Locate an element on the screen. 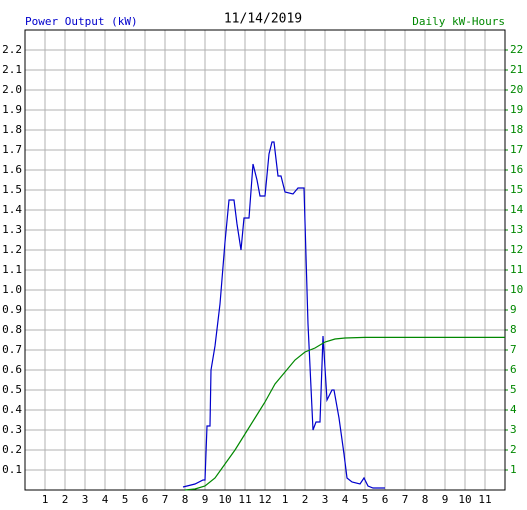  y2-tick-label: 3 is located at coordinates (513, 429).